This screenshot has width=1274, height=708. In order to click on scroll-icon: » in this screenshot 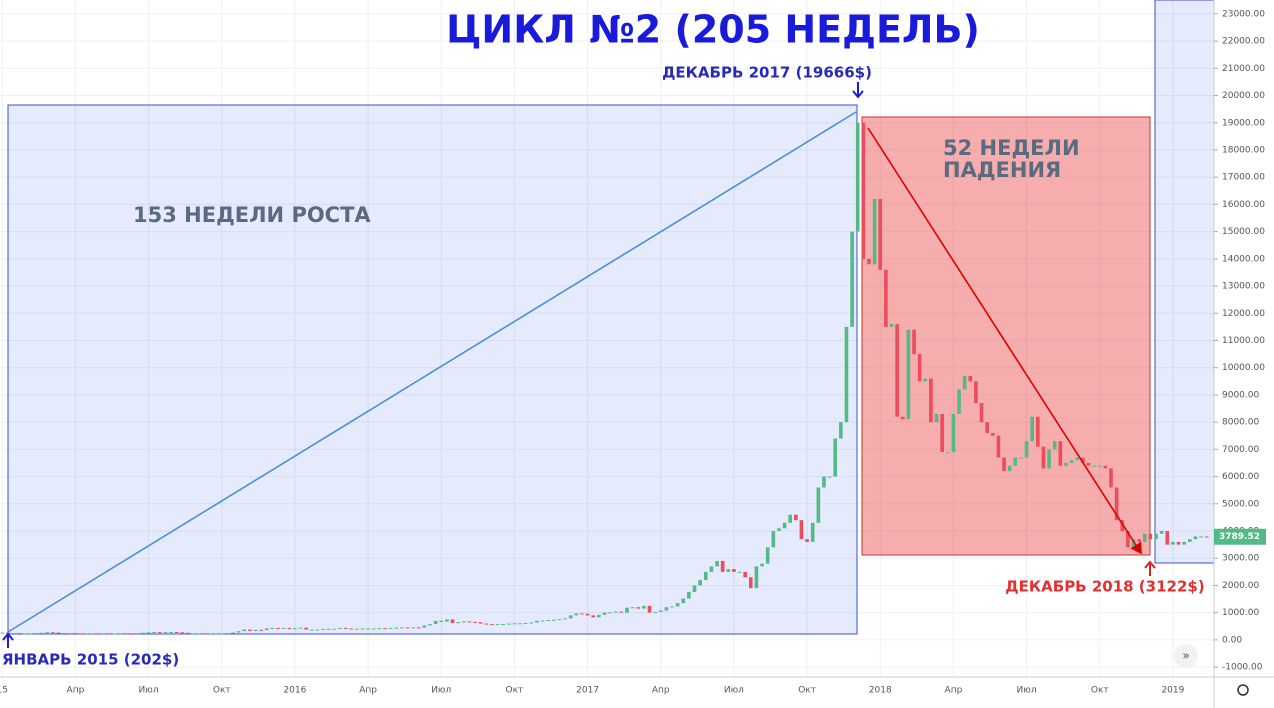, I will do `click(1185, 656)`.